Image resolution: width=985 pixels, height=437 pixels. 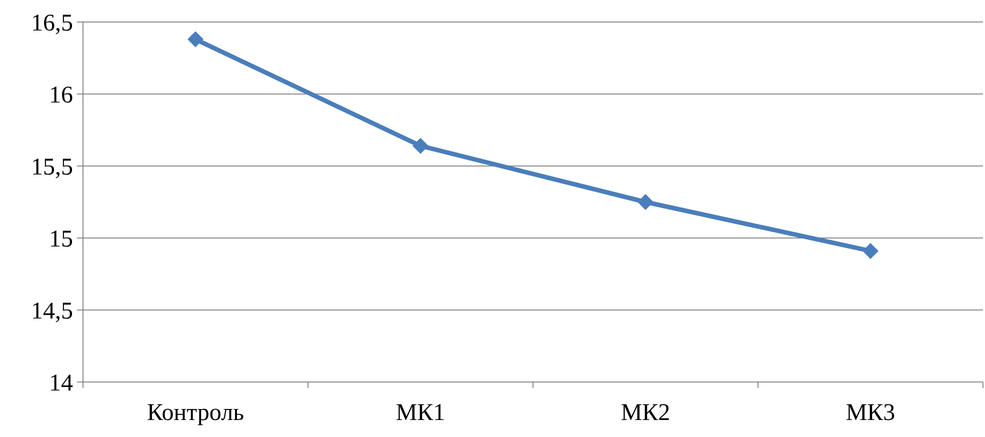 What do you see at coordinates (52, 167) in the screenshot?
I see `y-tick-label: 15,5` at bounding box center [52, 167].